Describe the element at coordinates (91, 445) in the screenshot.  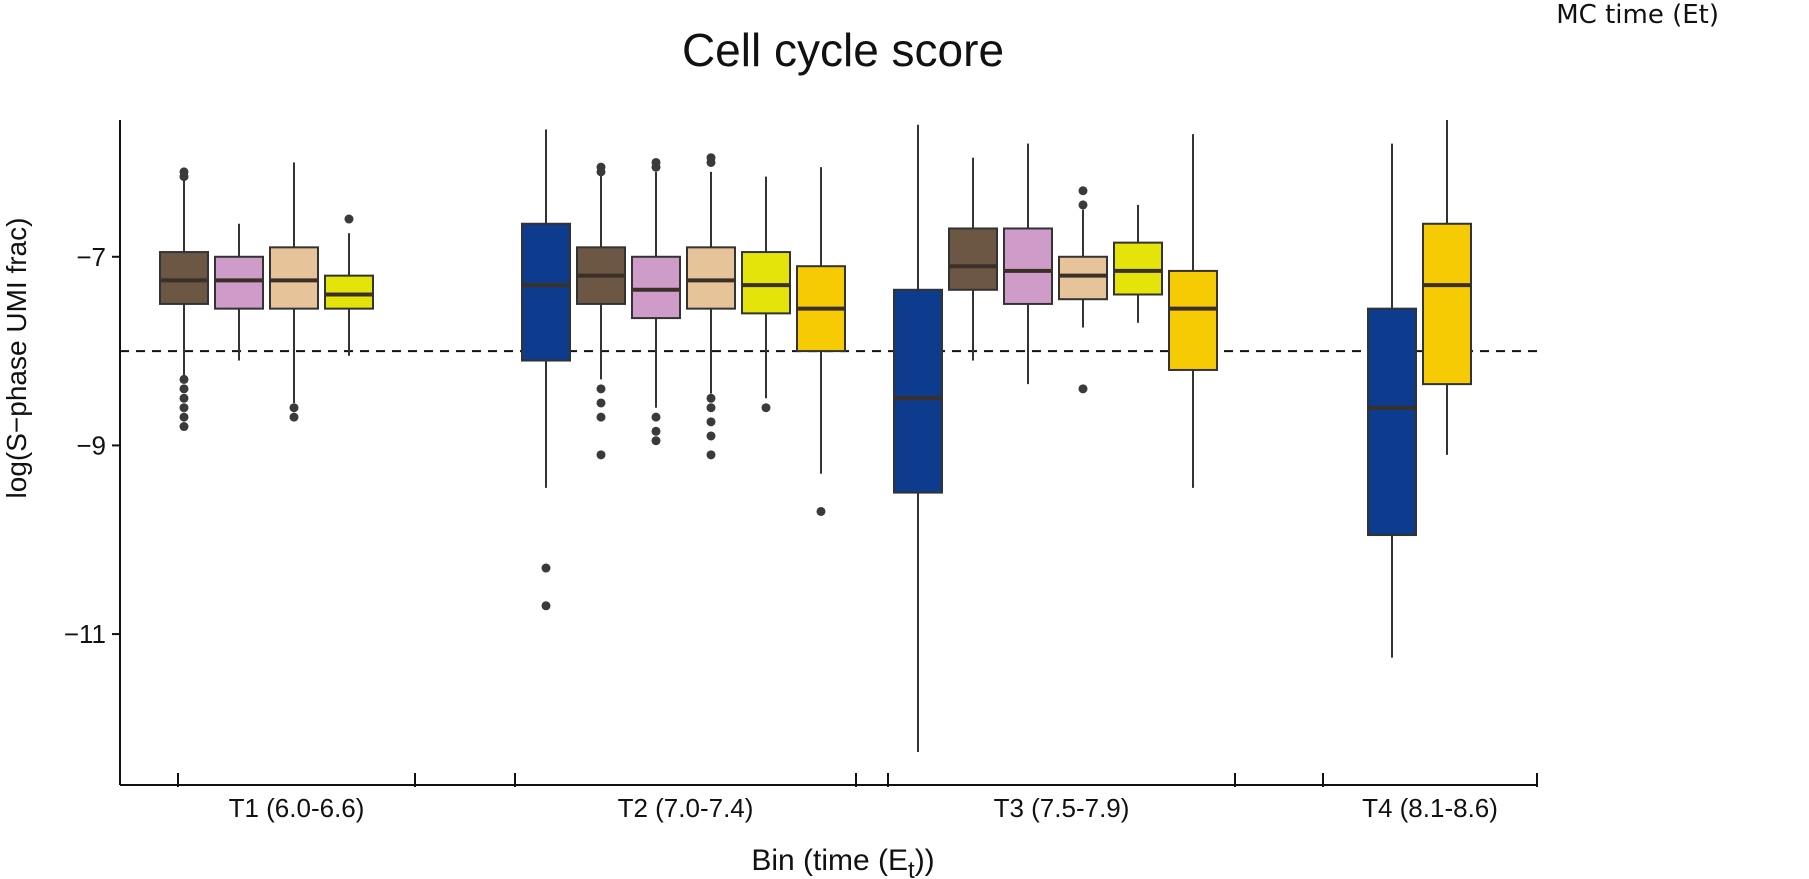
I see `y-tick-label: −9` at that location.